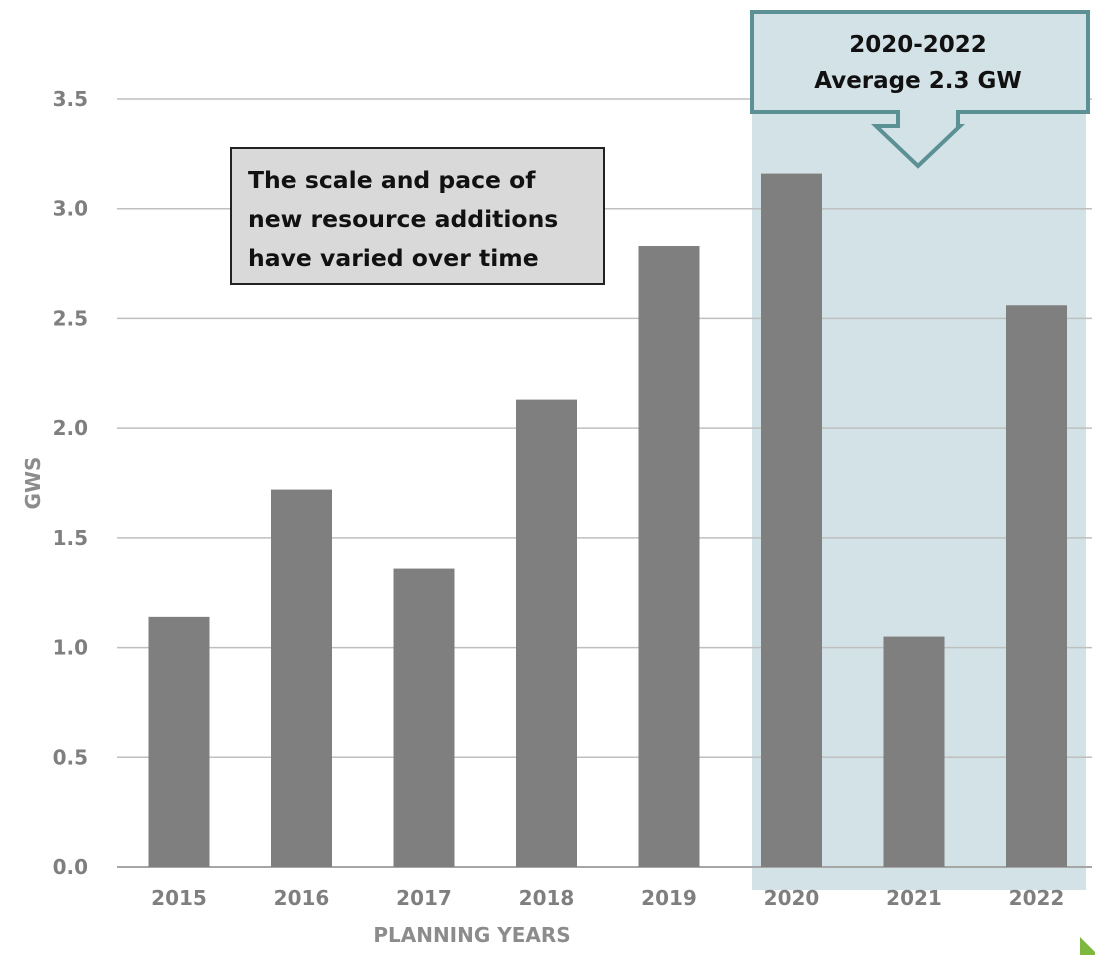 The image size is (1095, 955). I want to click on bar-2015, so click(179, 741).